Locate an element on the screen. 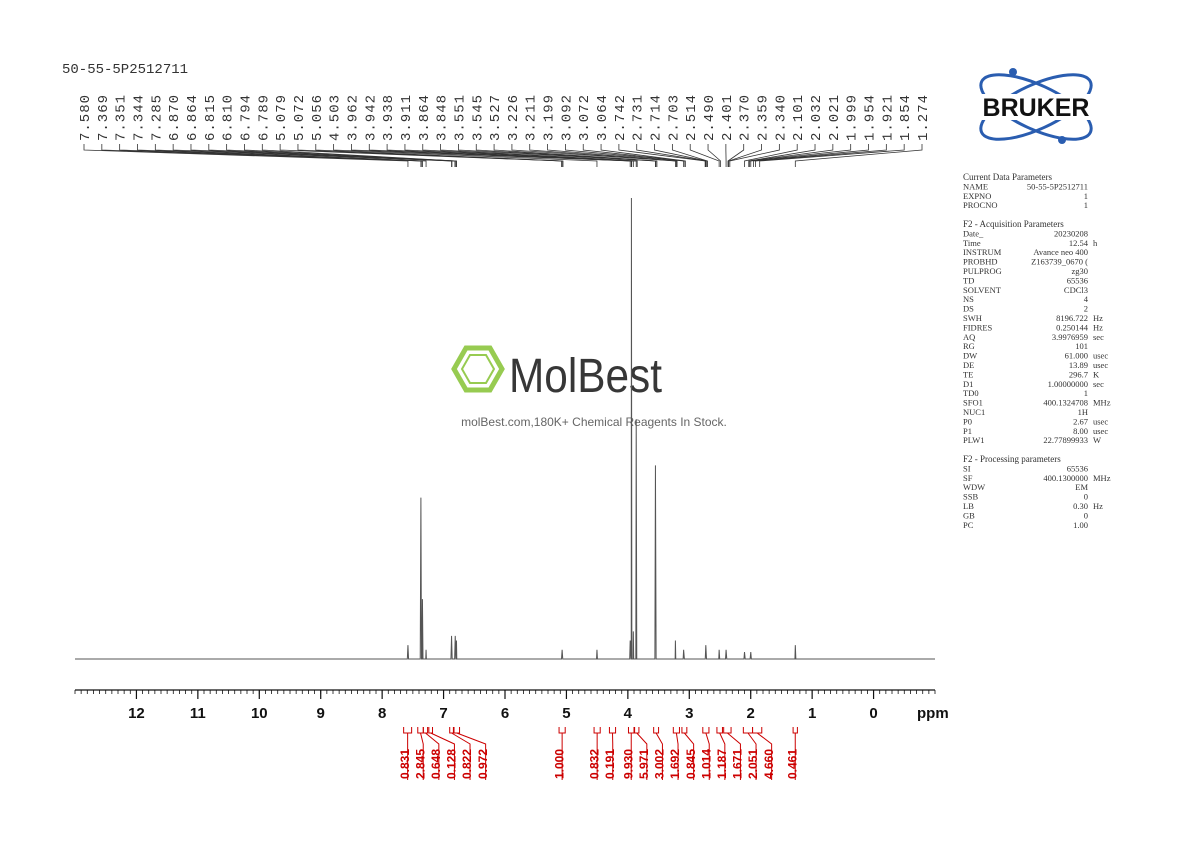 This screenshot has width=1190, height=842. param-name: RG is located at coordinates (969, 346).